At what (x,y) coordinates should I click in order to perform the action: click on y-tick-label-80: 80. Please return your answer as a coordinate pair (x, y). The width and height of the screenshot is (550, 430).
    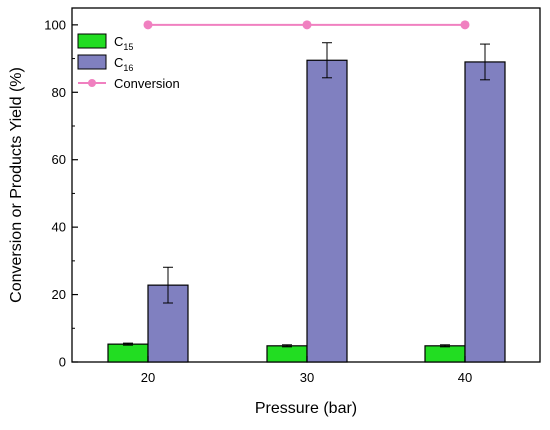
    Looking at the image, I should click on (59, 92).